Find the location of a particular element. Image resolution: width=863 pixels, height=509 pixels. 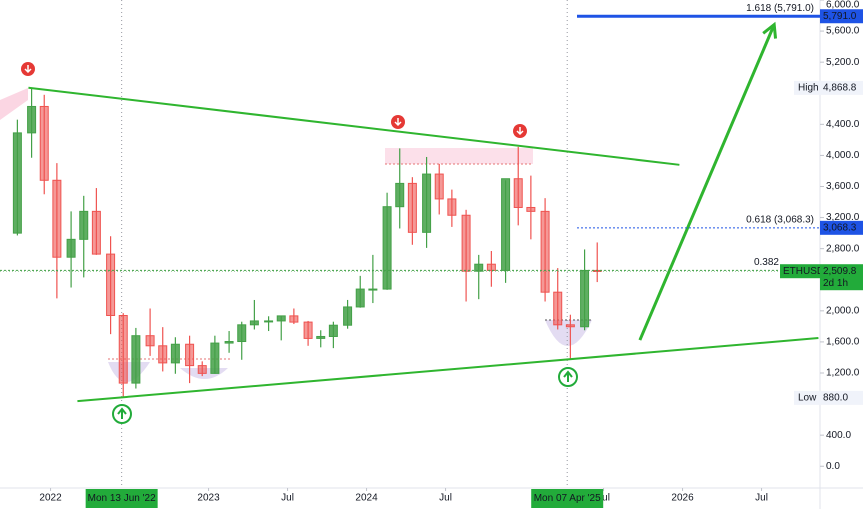

fib-axis-label: 5,791.0 is located at coordinates (840, 16).